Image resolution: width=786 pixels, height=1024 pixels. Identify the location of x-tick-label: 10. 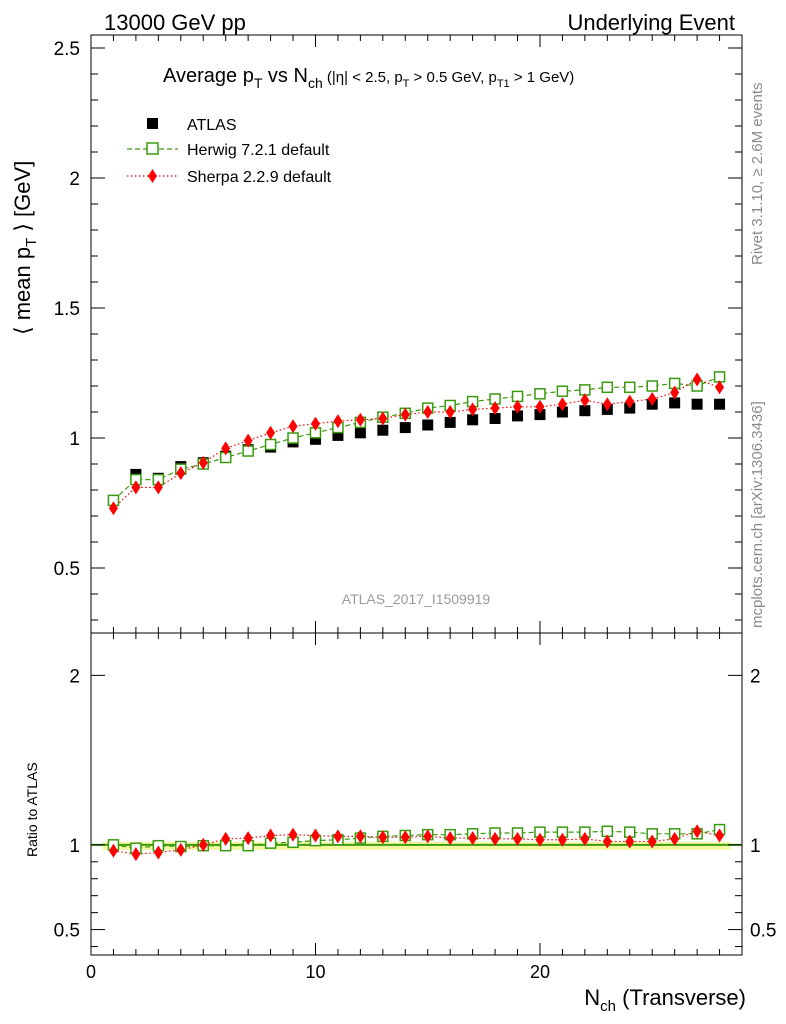
(315, 972).